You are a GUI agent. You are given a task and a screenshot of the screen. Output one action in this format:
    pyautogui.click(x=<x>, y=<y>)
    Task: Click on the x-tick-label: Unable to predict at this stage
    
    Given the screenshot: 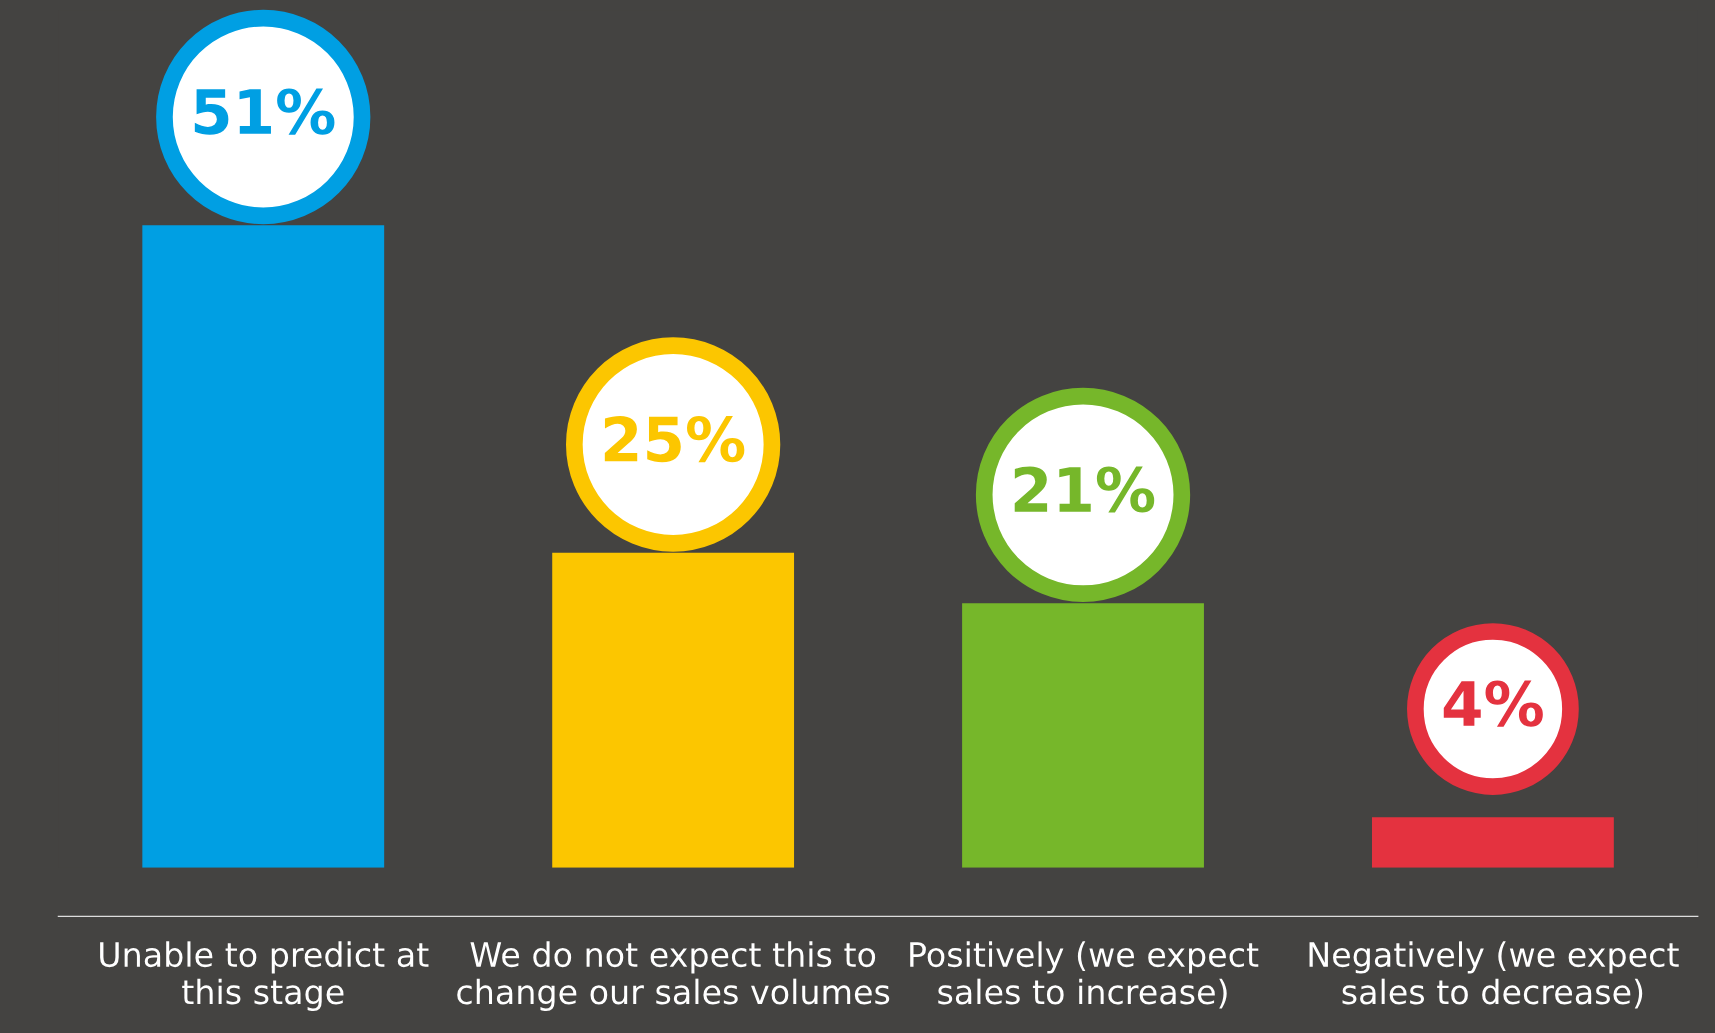 What is the action you would take?
    pyautogui.click(x=264, y=976)
    